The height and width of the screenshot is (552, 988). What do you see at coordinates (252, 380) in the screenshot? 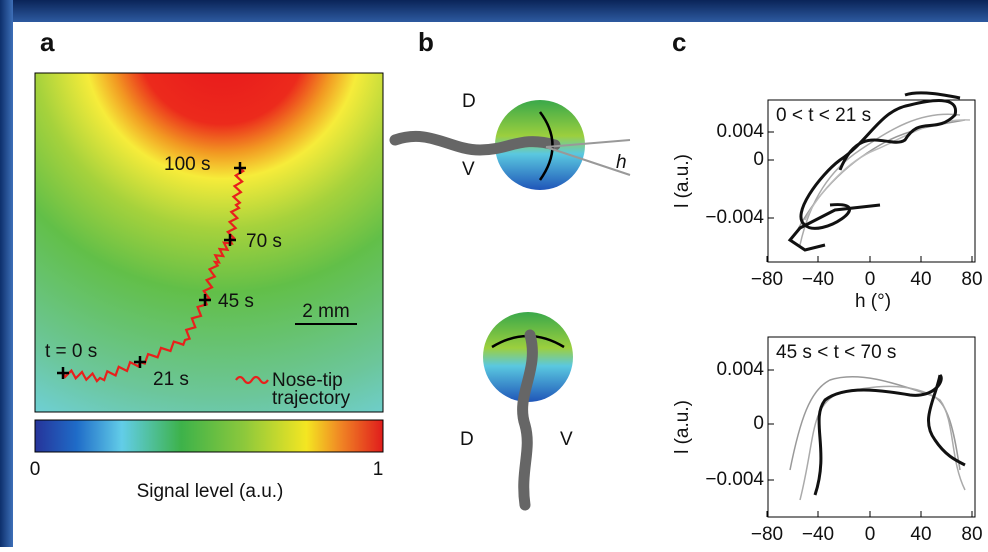
I see `legend-swatch` at bounding box center [252, 380].